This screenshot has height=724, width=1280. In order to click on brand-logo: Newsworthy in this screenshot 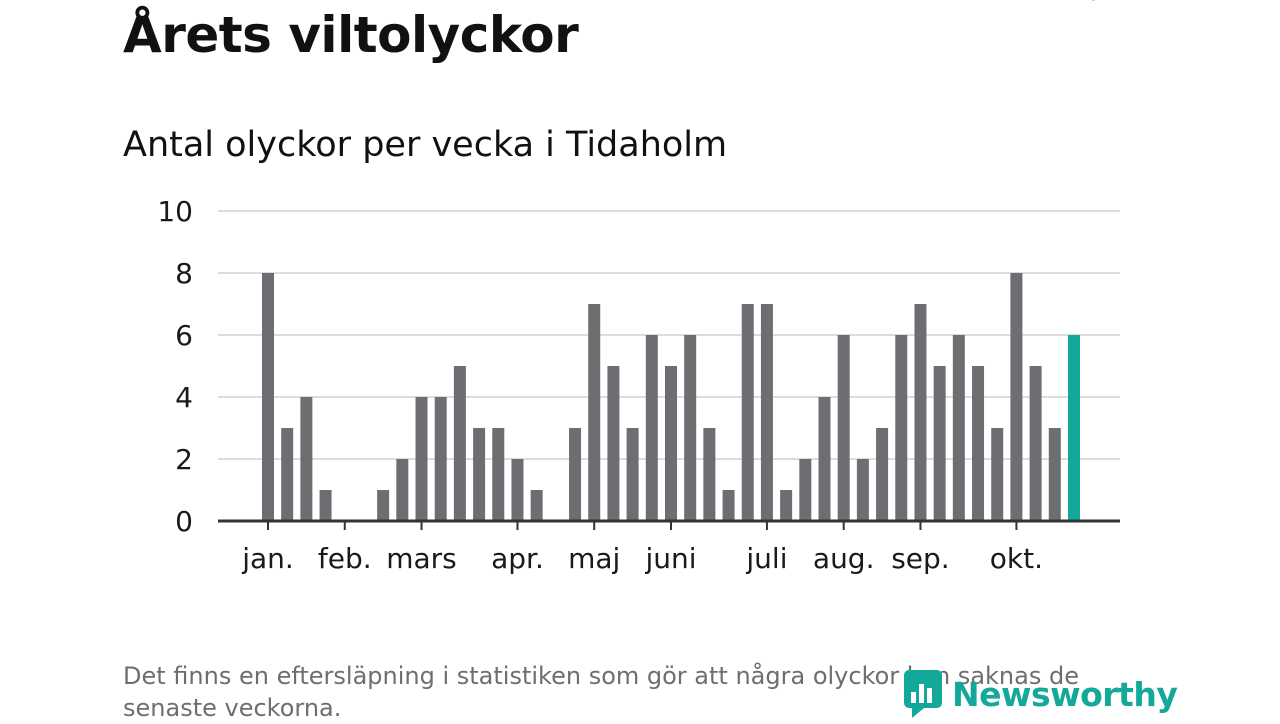, I will do `click(1040, 694)`.